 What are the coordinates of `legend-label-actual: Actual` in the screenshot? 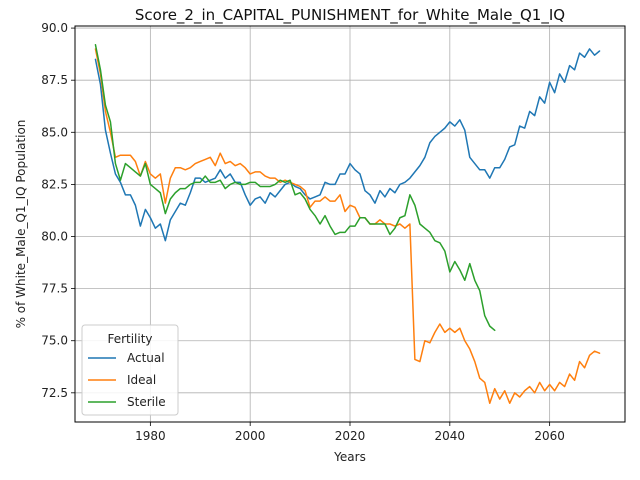 It's located at (146, 358).